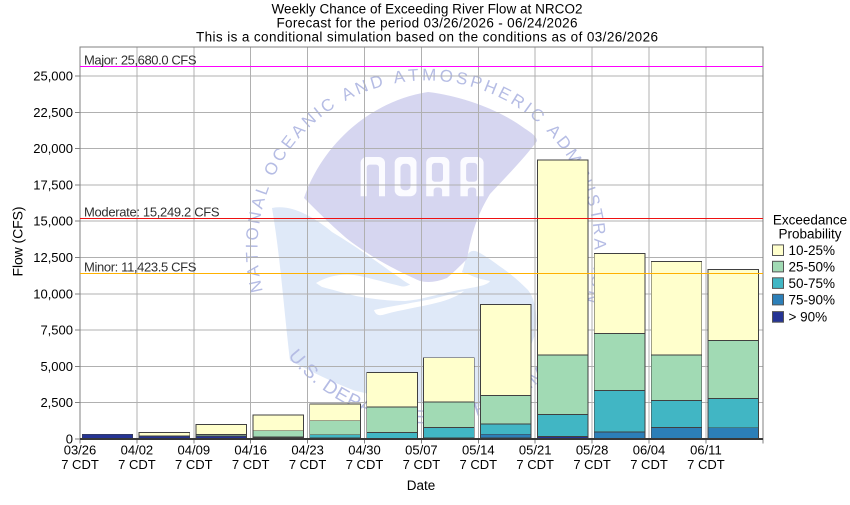 Image resolution: width=850 pixels, height=505 pixels. I want to click on svg-text: Moderate: 15,249.2 CFS, so click(152, 212).